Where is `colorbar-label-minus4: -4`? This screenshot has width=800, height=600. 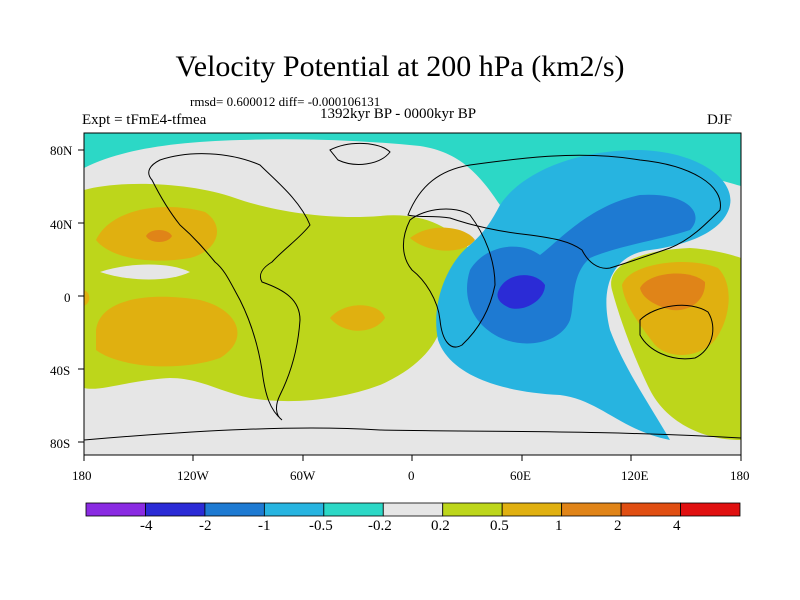 colorbar-label-minus4: -4 is located at coordinates (146, 526).